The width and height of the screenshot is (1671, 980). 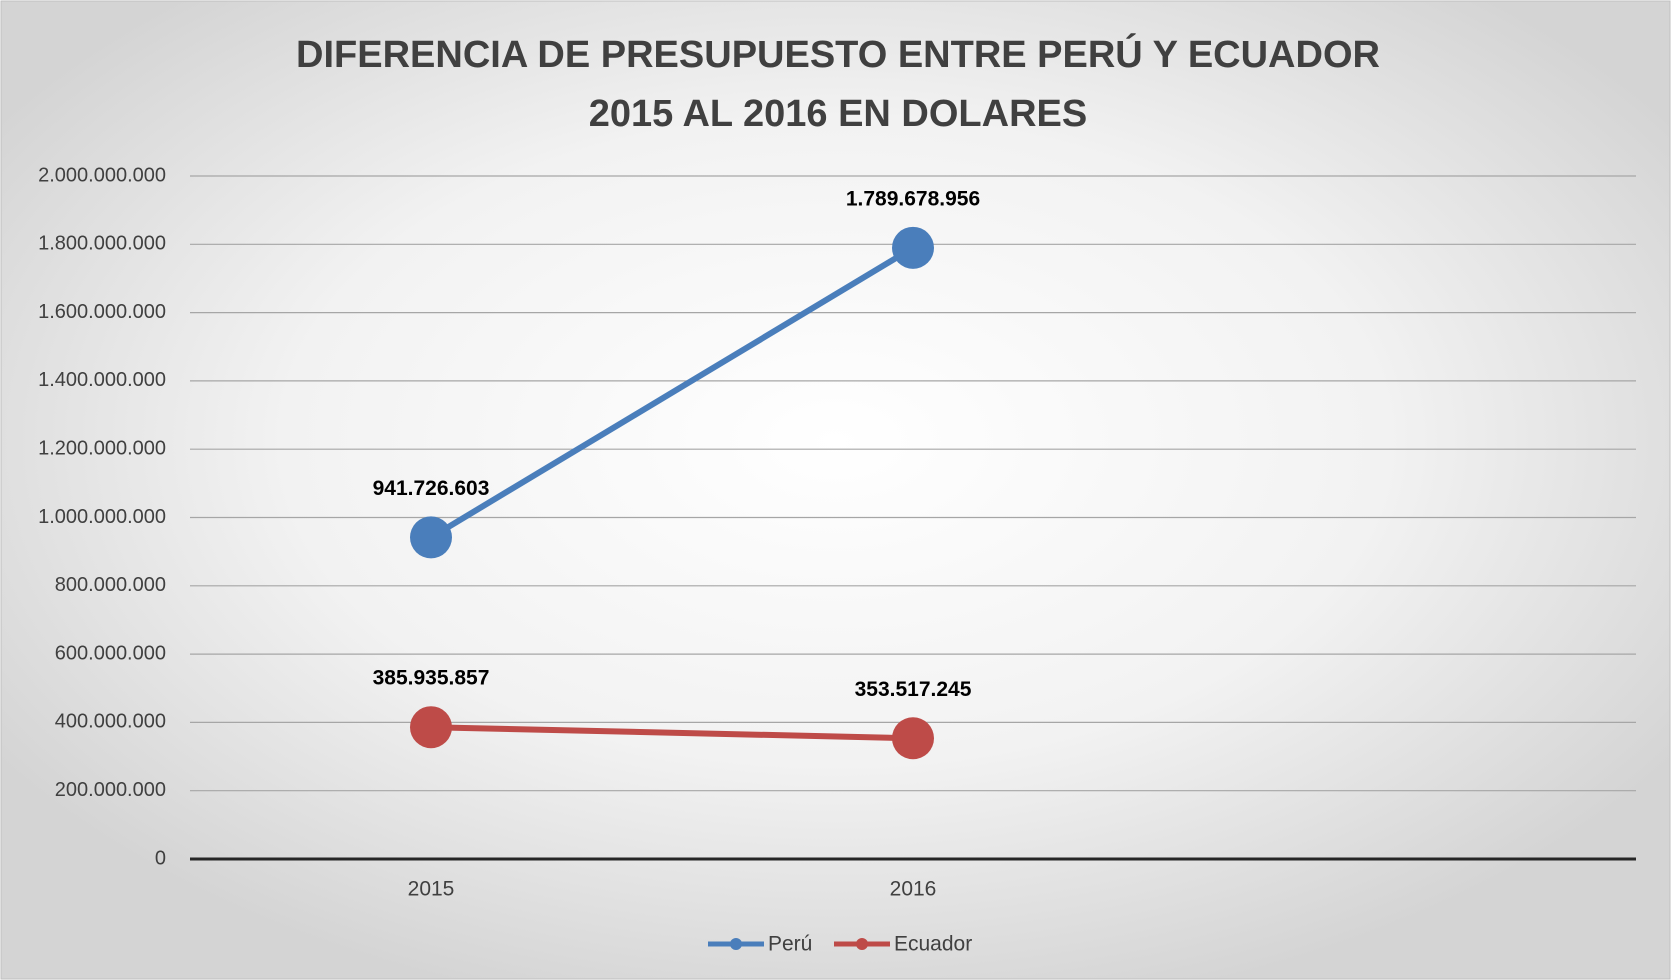 I want to click on data-label: 385.935.857, so click(x=431, y=678).